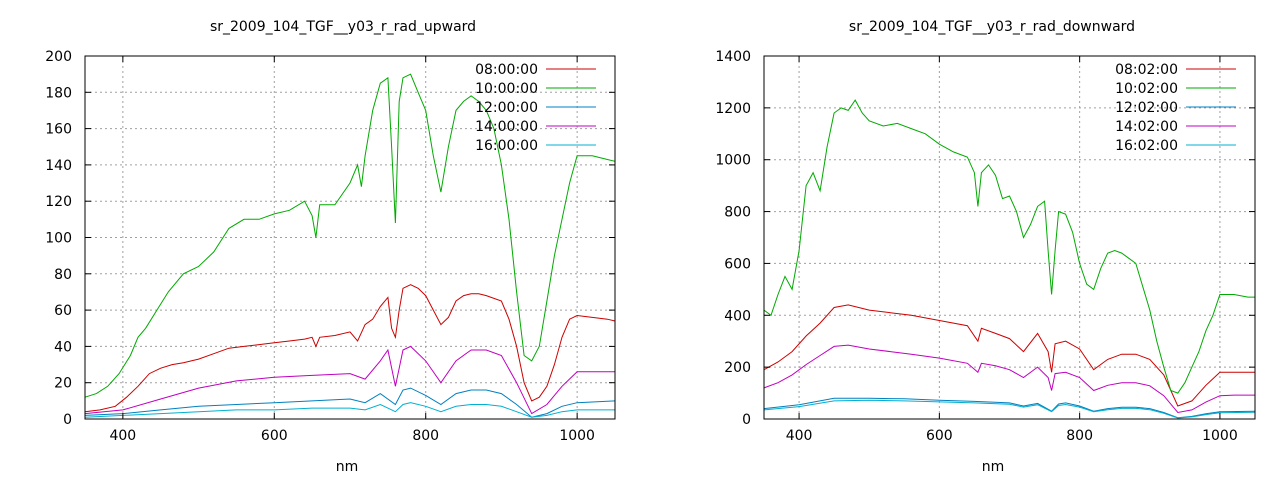  Describe the element at coordinates (506, 89) in the screenshot. I see `legend-label: 10:00:00` at that location.